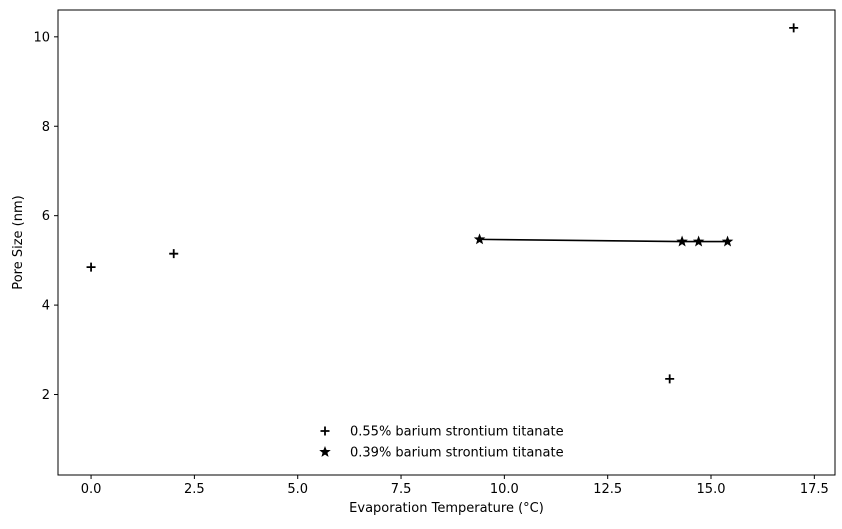 The image size is (842, 529). What do you see at coordinates (504, 489) in the screenshot?
I see `x-tick-label: 10.0` at bounding box center [504, 489].